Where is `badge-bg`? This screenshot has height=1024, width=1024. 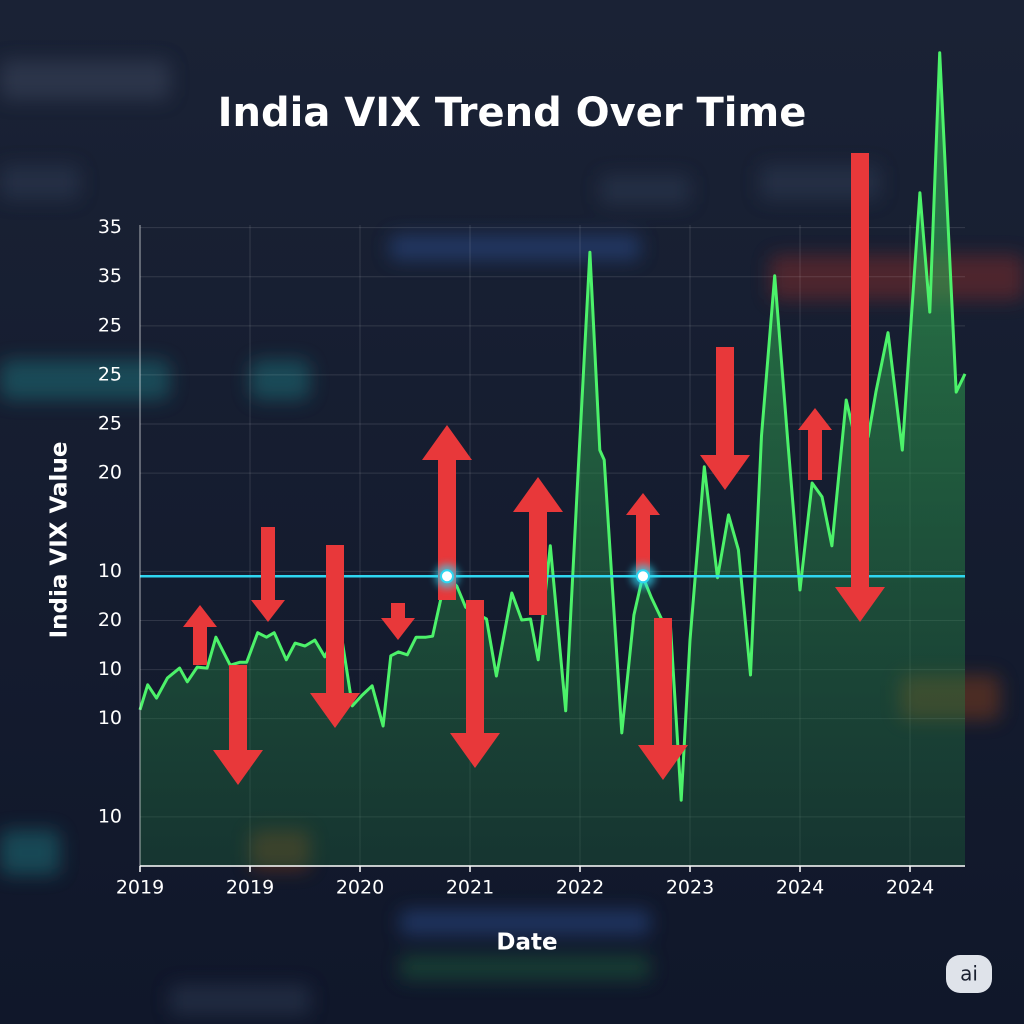 badge-bg is located at coordinates (969, 974).